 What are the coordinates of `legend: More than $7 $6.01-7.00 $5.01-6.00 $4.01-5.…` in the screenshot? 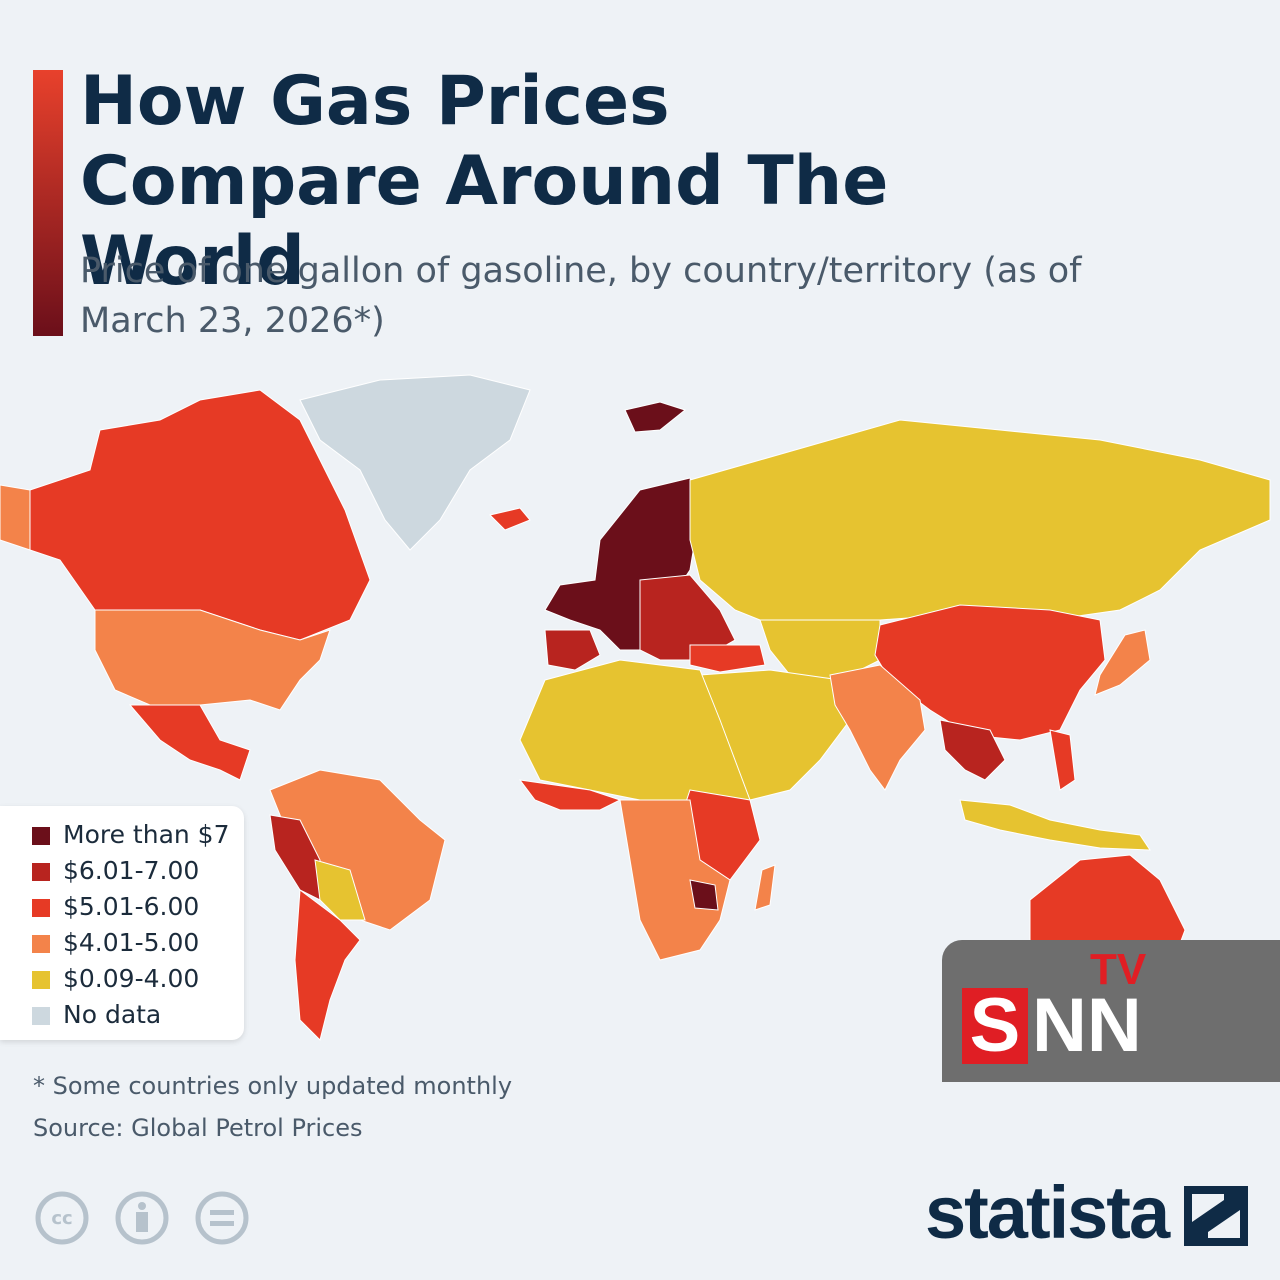 It's located at (122, 923).